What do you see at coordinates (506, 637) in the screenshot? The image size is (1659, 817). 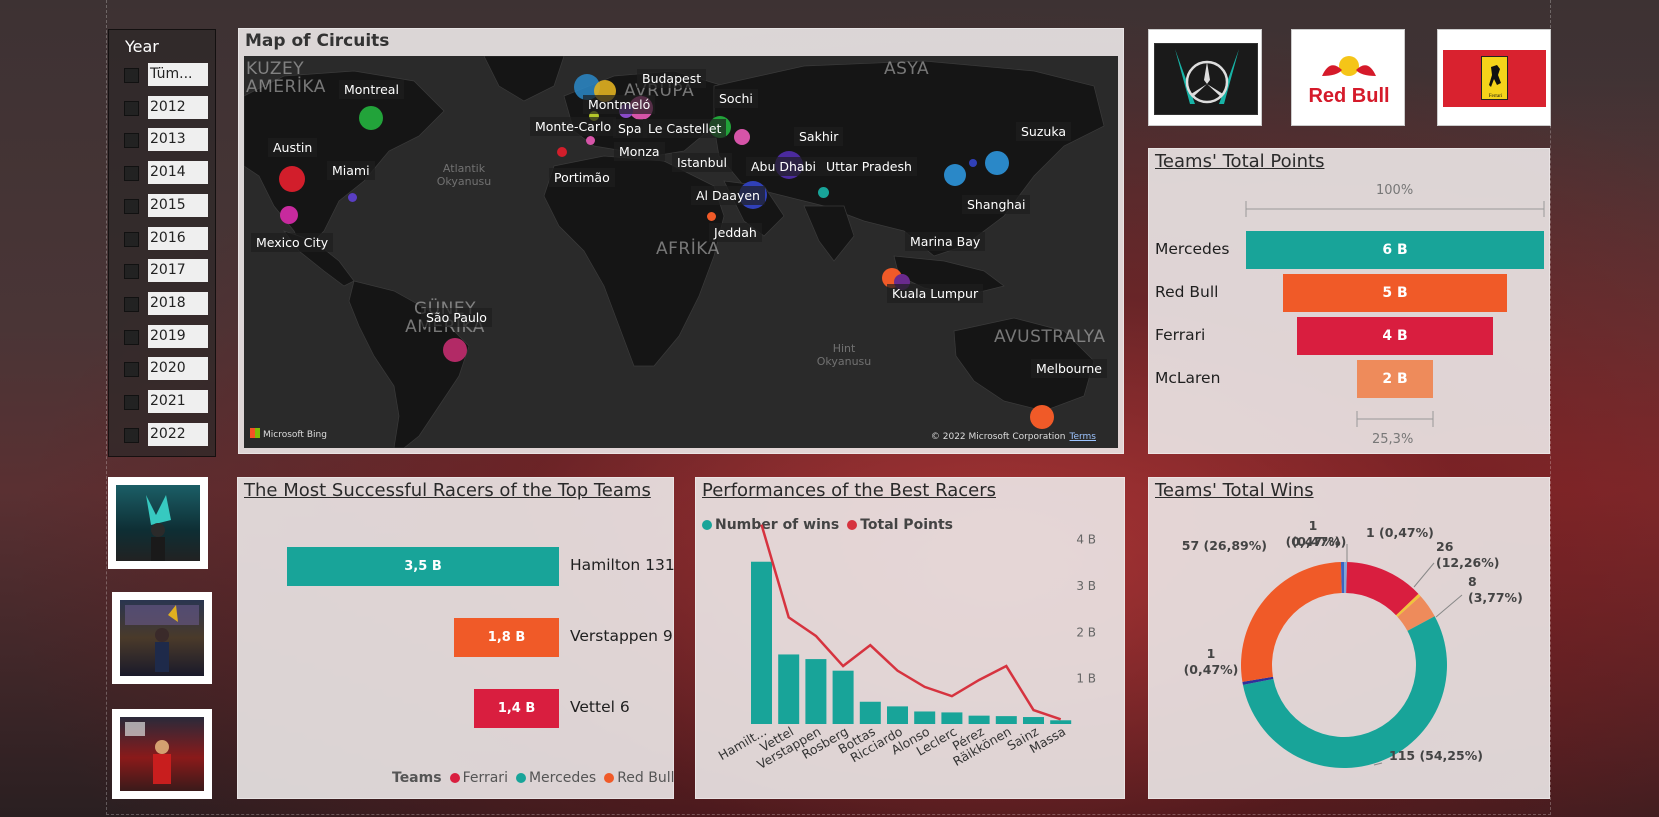 I see `racer-bar: 1,8 B` at bounding box center [506, 637].